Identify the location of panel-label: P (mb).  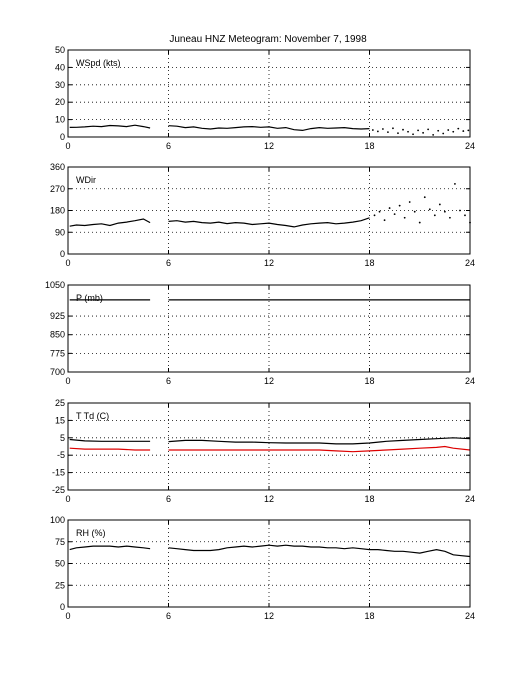
(89, 298).